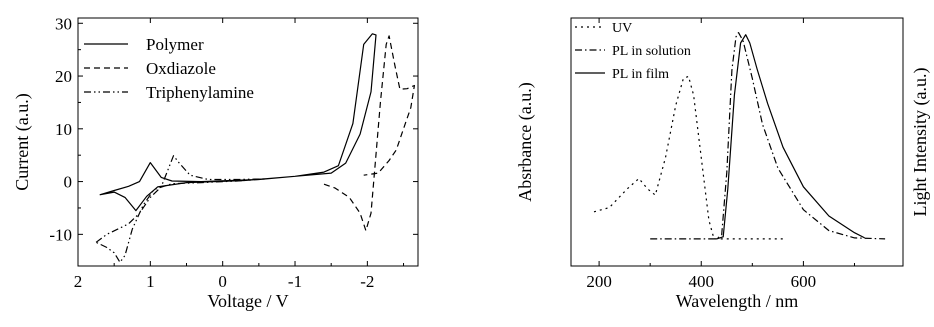  What do you see at coordinates (175, 44) in the screenshot?
I see `legend-label: Polymer` at bounding box center [175, 44].